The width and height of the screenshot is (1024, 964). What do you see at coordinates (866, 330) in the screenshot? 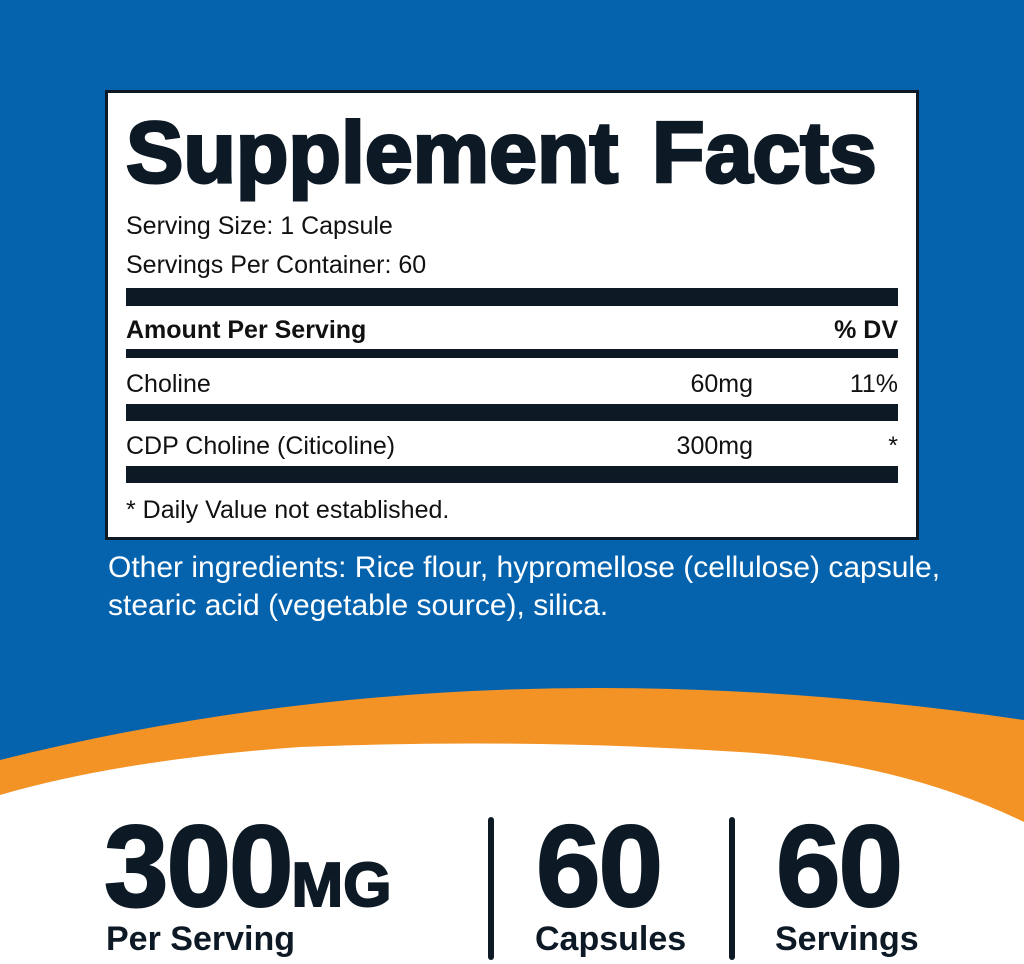
I see `dv-header: % DV` at bounding box center [866, 330].